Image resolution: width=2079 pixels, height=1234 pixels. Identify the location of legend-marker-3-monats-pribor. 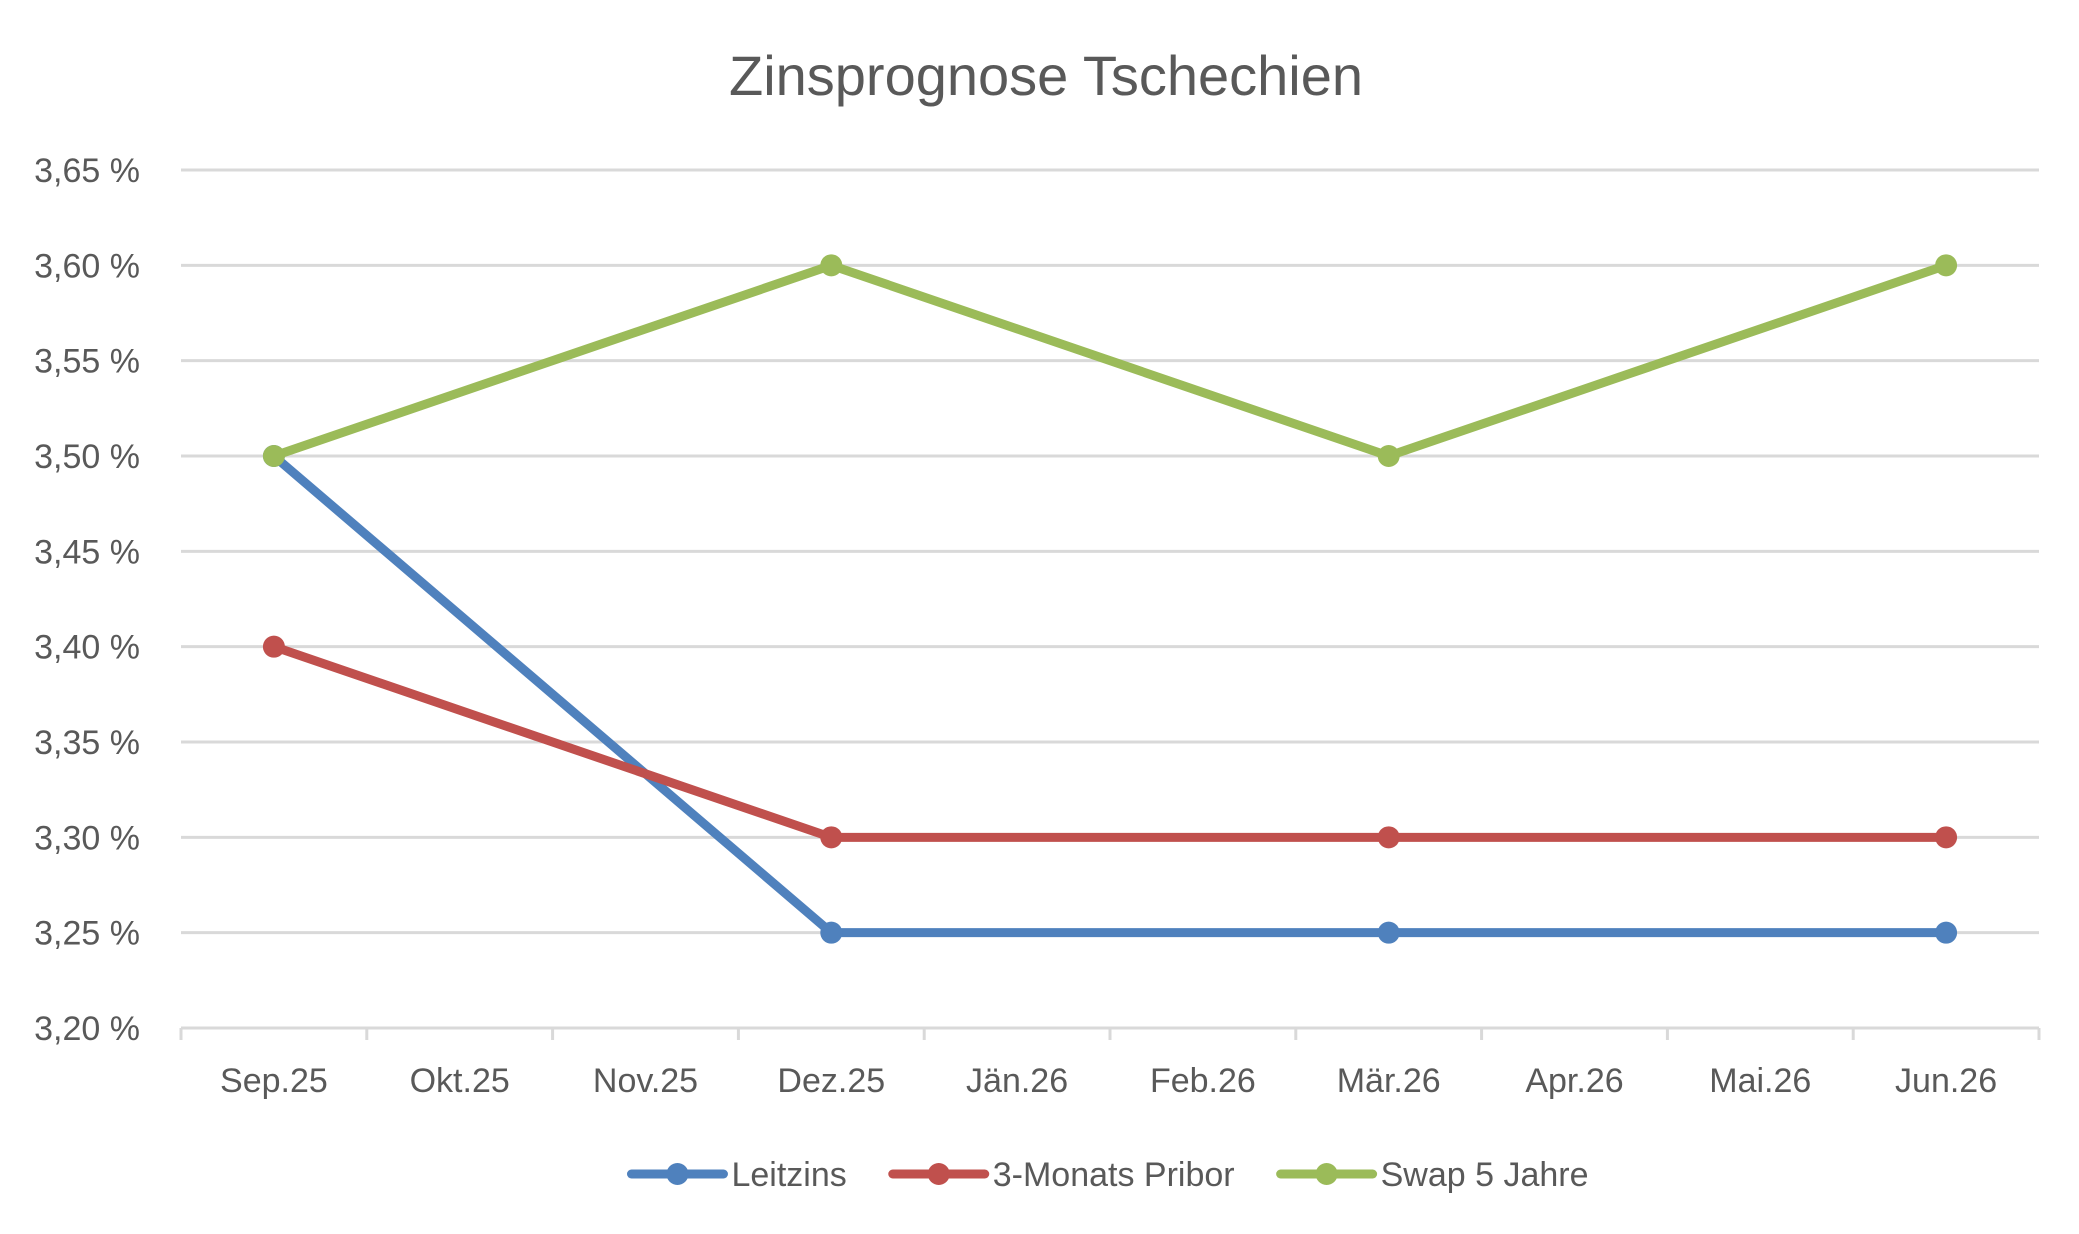
(938, 1174).